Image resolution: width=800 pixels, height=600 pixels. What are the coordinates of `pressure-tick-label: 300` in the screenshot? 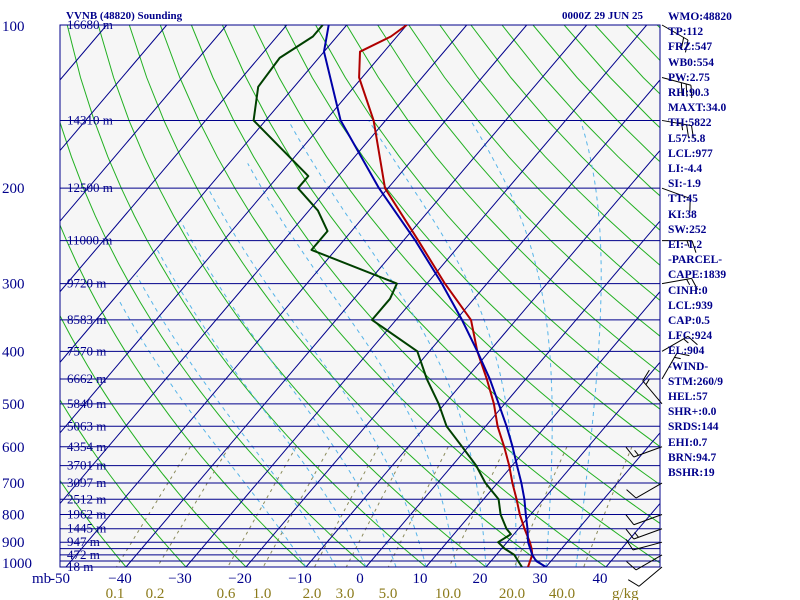 It's located at (13, 285).